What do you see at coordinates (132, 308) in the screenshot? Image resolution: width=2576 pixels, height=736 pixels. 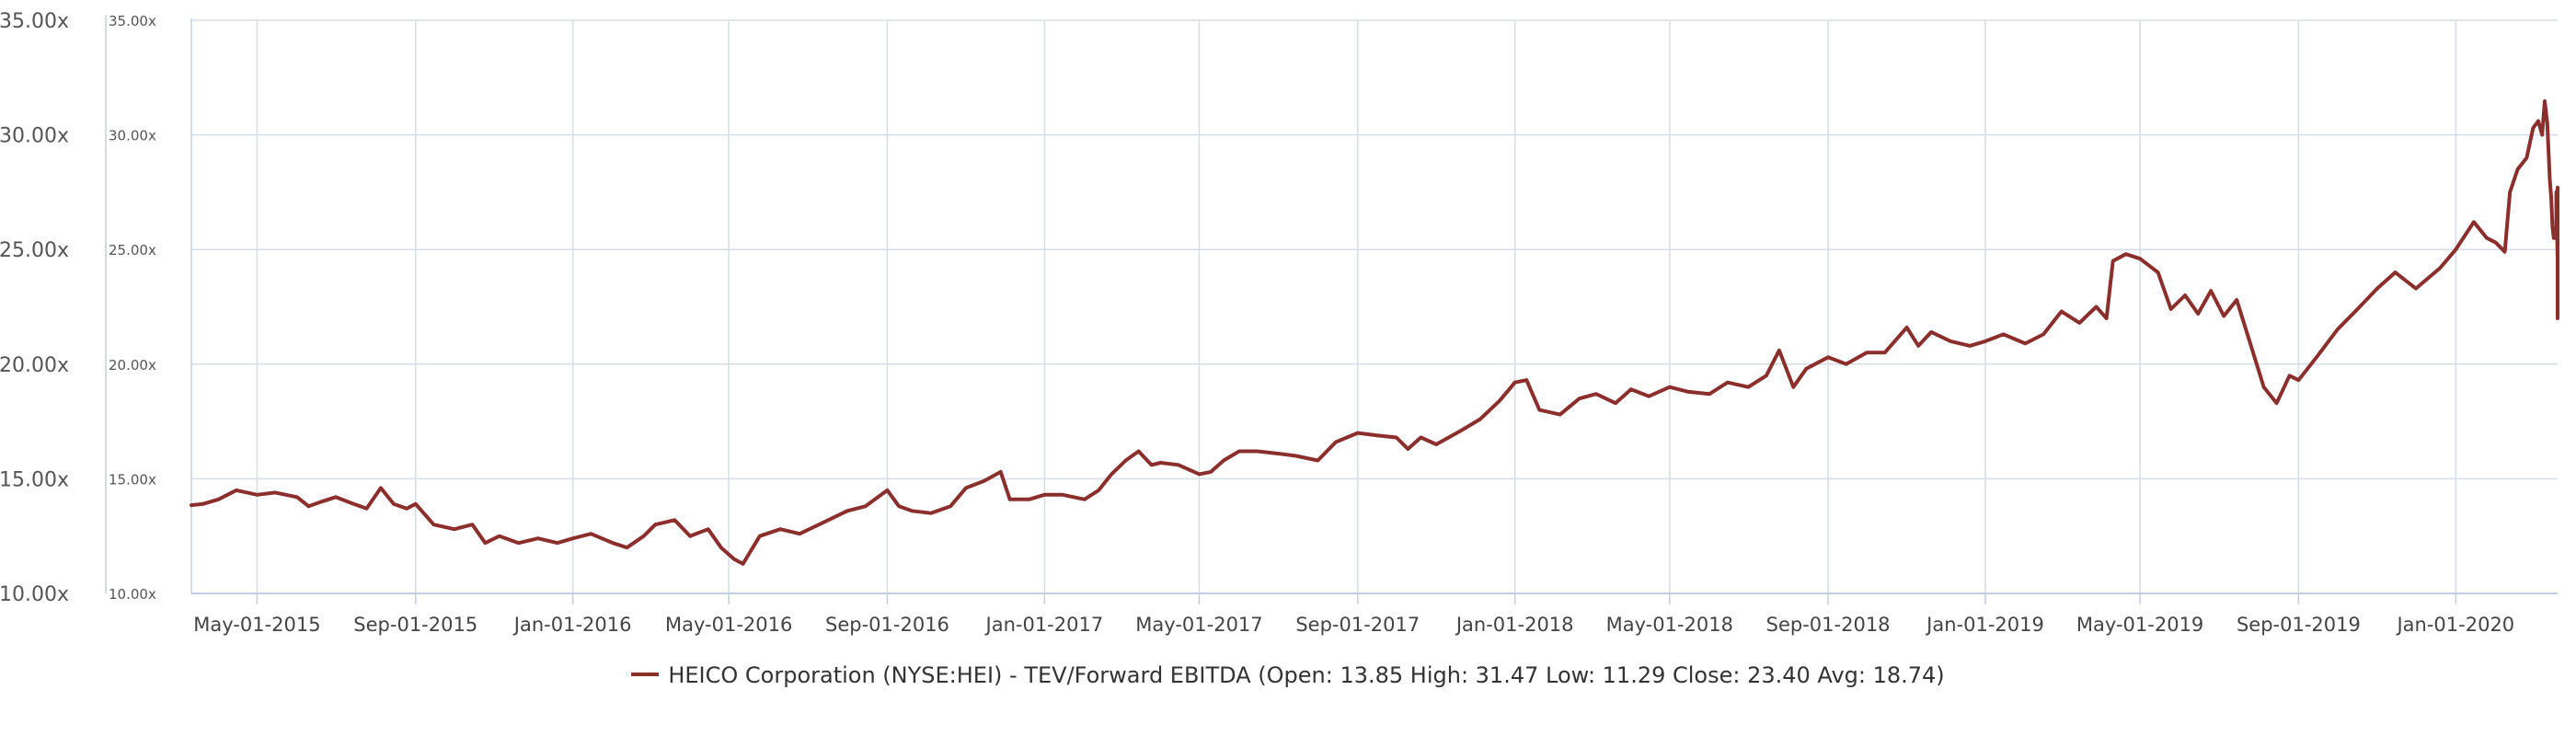 I see `y-axis-inner-tick-labels: 10.00x 15.00x 20.00x 25.00x 30.00x 35.00x` at bounding box center [132, 308].